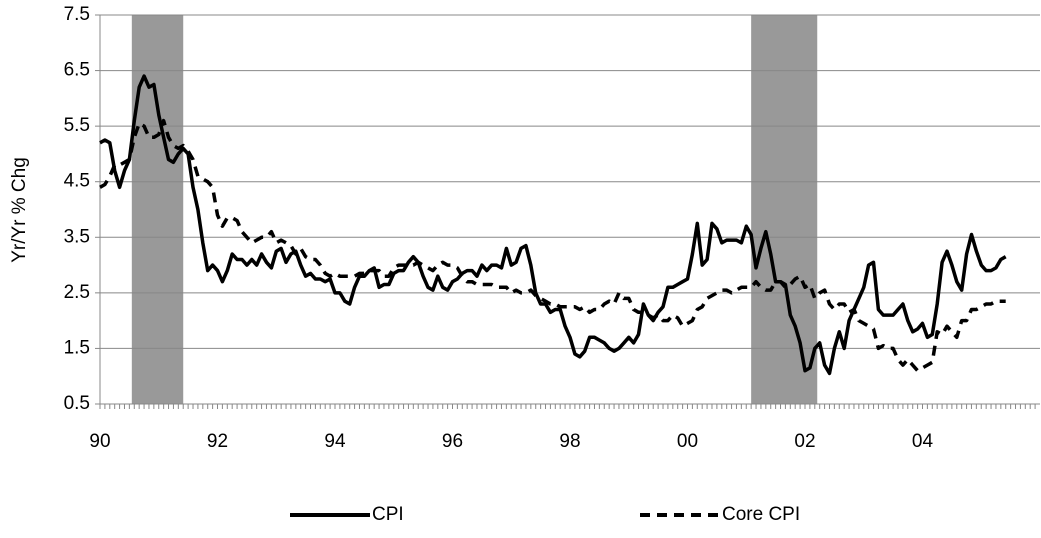  What do you see at coordinates (569, 441) in the screenshot?
I see `x-tick-label: 98` at bounding box center [569, 441].